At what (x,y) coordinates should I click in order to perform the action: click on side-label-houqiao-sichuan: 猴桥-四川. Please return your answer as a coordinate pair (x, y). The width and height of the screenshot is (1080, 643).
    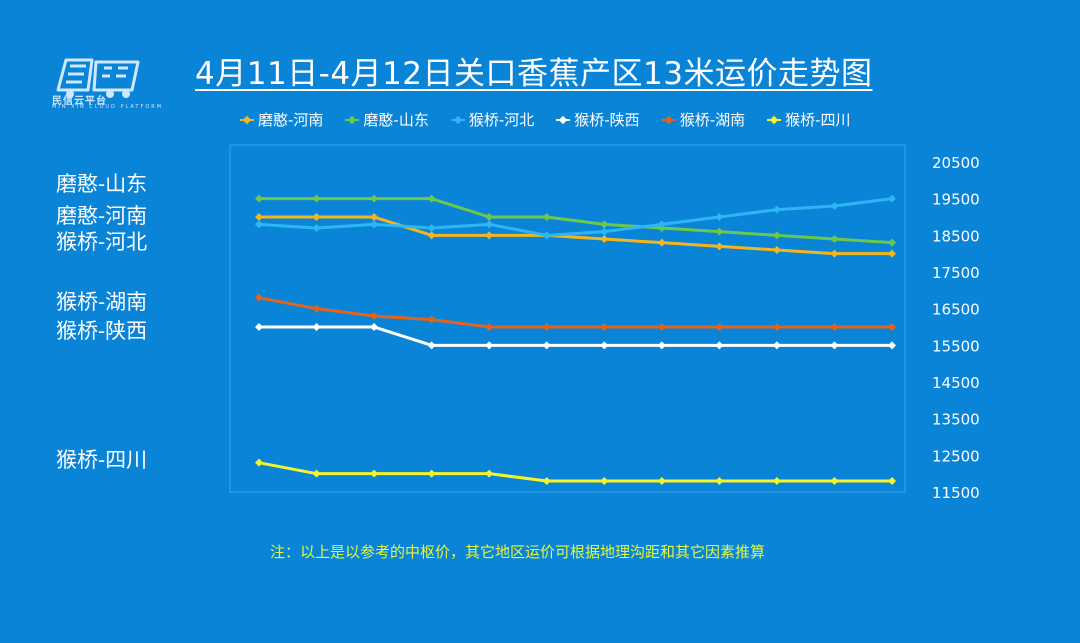
    Looking at the image, I should click on (102, 460).